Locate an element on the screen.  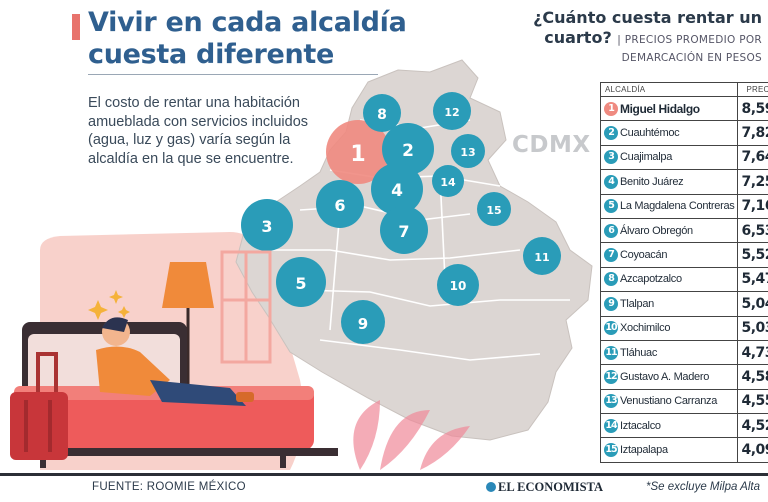
price-cell: 8,592 is located at coordinates (752, 108).